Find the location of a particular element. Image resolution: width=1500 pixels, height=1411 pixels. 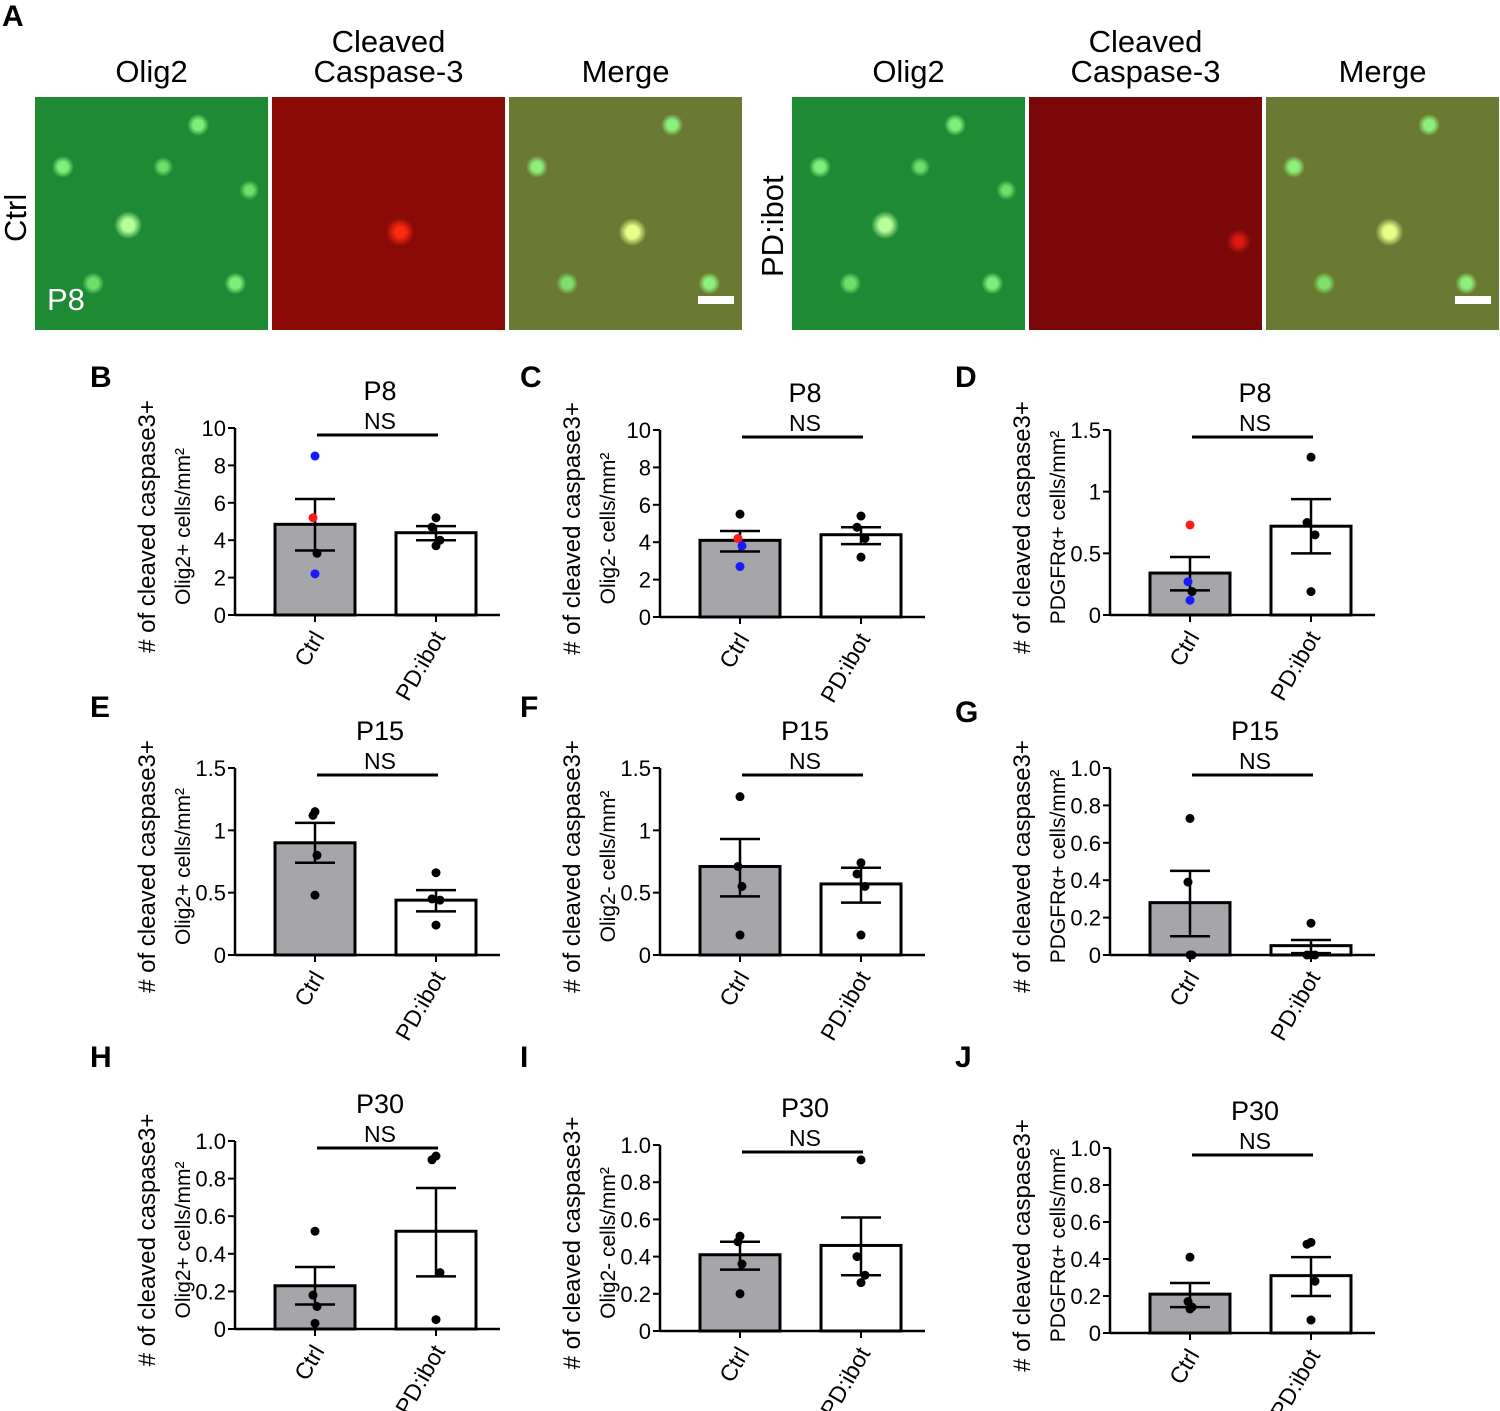

micrograph-pdibot-olig2 is located at coordinates (908, 213).